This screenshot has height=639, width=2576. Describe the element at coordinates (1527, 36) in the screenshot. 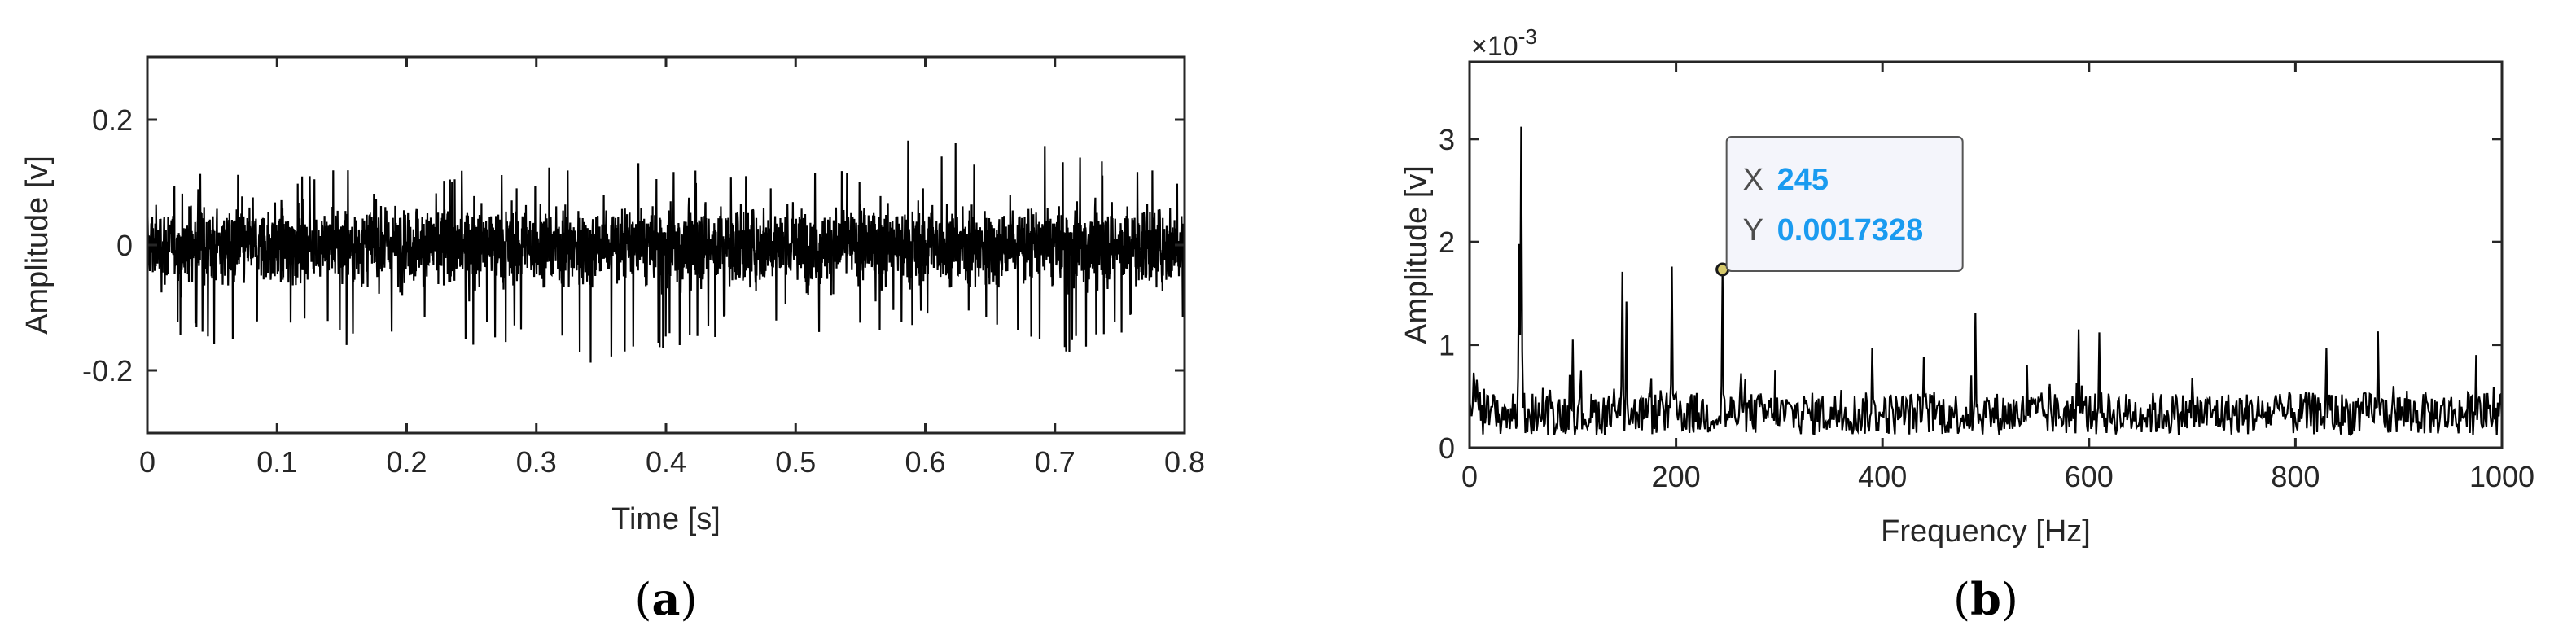

I see `y-exponent-power: -3` at that location.